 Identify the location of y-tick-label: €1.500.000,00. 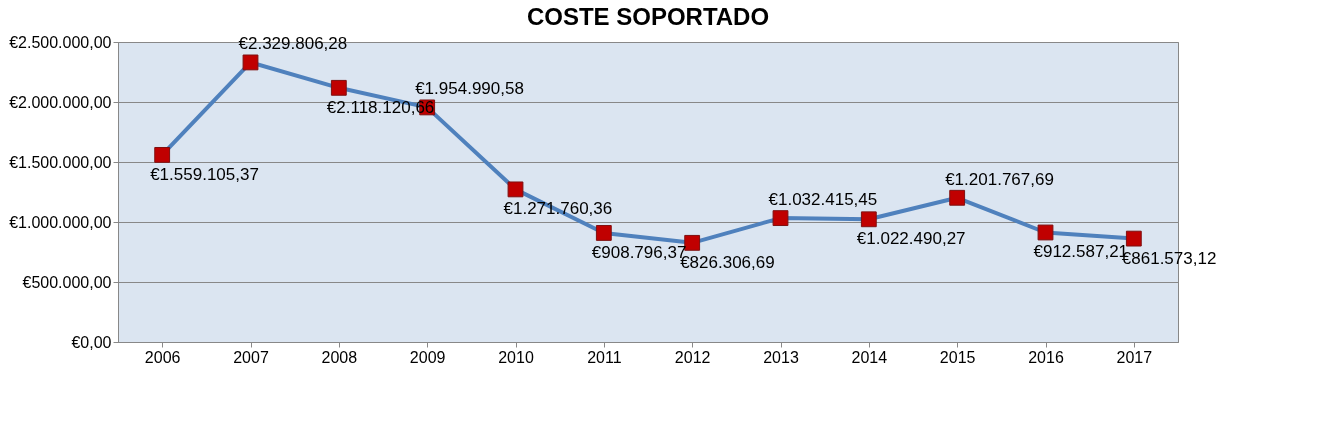
(60, 162).